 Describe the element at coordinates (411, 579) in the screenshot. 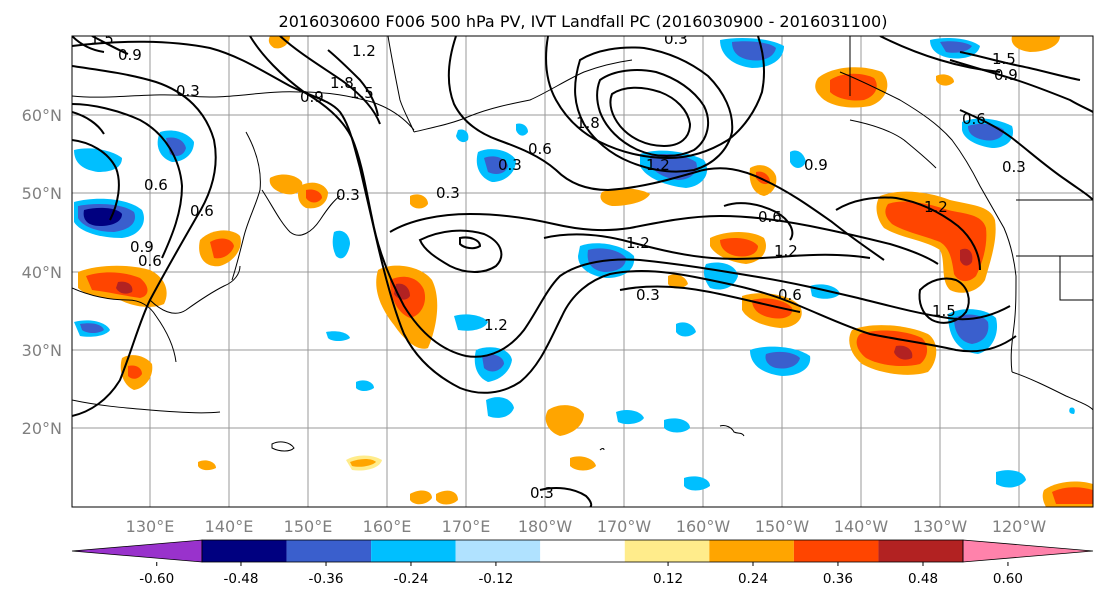

I see `colorbar-tick-label: -0.24` at that location.